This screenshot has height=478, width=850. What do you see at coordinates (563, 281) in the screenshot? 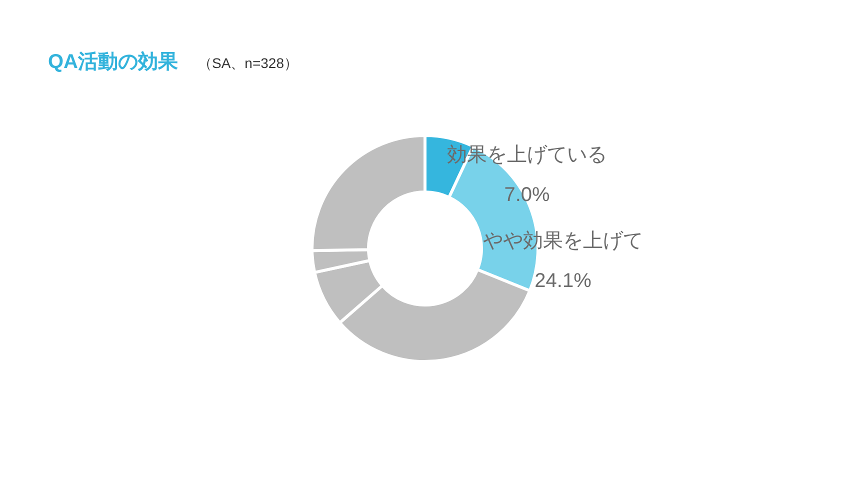
I see `data-label: 24.1%` at bounding box center [563, 281].